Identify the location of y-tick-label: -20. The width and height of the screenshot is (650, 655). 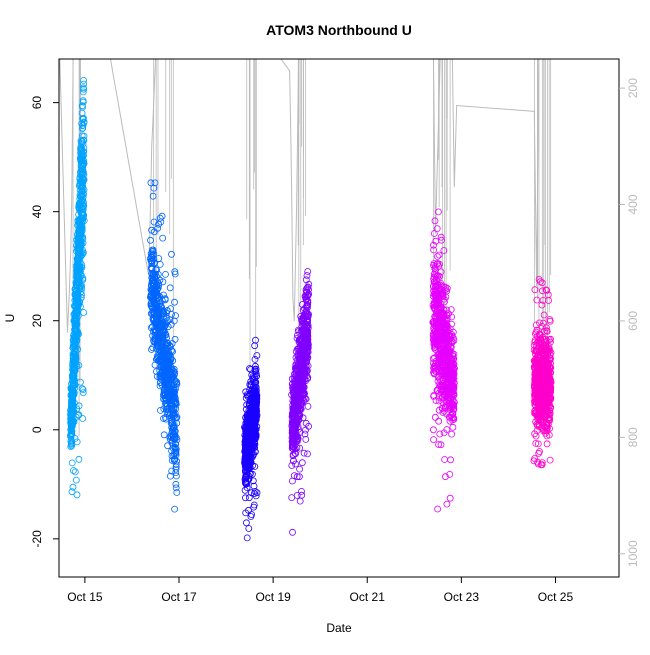
(37, 539).